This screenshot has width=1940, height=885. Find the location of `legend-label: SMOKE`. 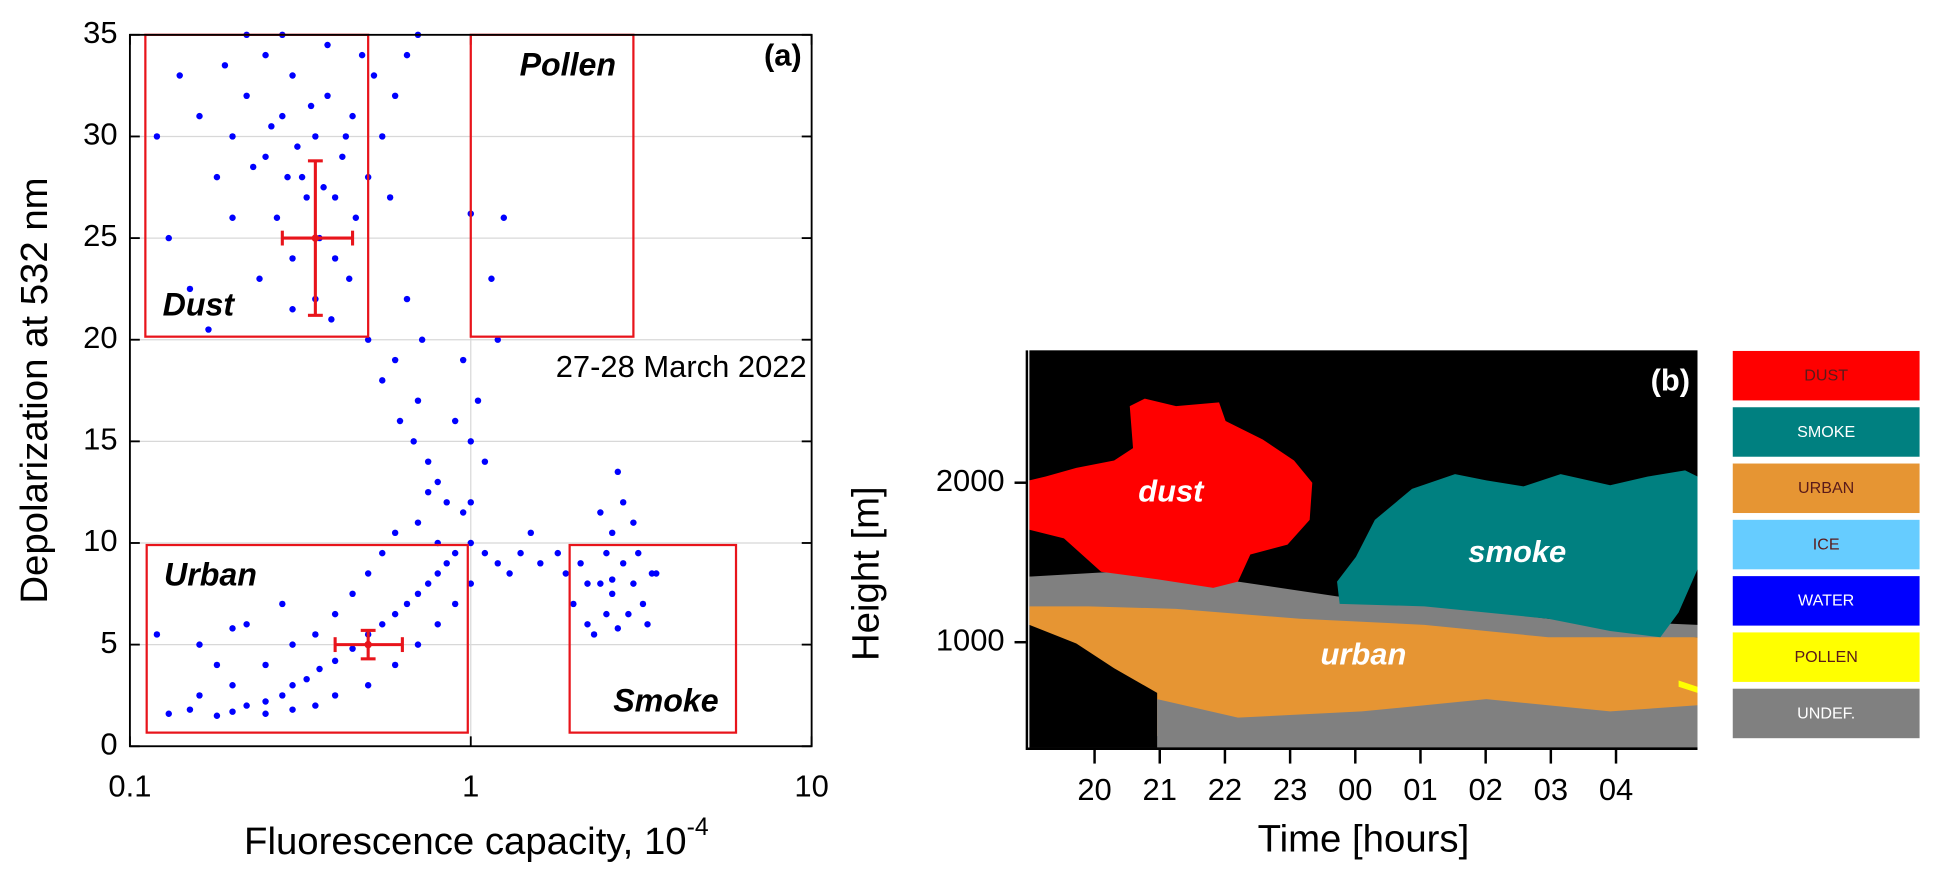

legend-label: SMOKE is located at coordinates (1826, 432).